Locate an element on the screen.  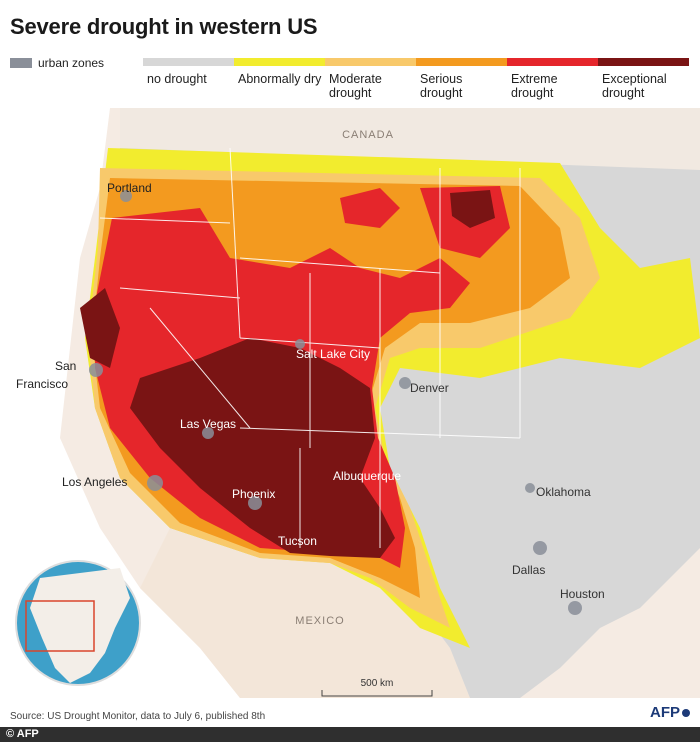
city-label-houston: Houston is located at coordinates (582, 594).